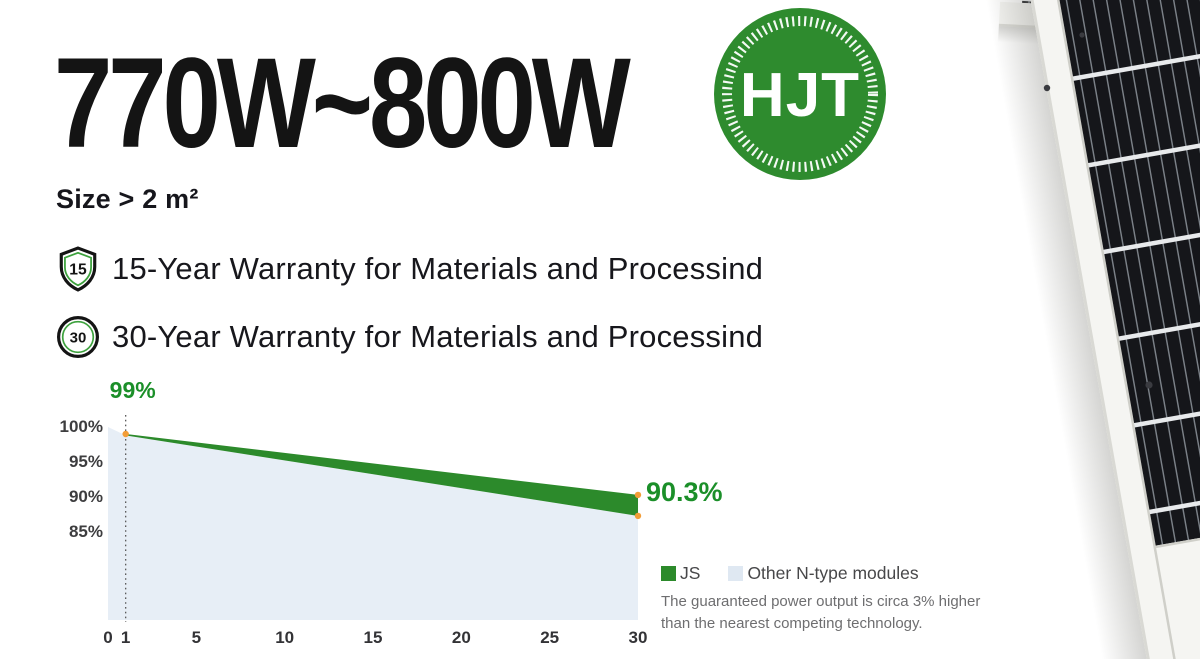 Image resolution: width=1200 pixels, height=659 pixels. Describe the element at coordinates (638, 637) in the screenshot. I see `x-tick-label: 30` at that location.